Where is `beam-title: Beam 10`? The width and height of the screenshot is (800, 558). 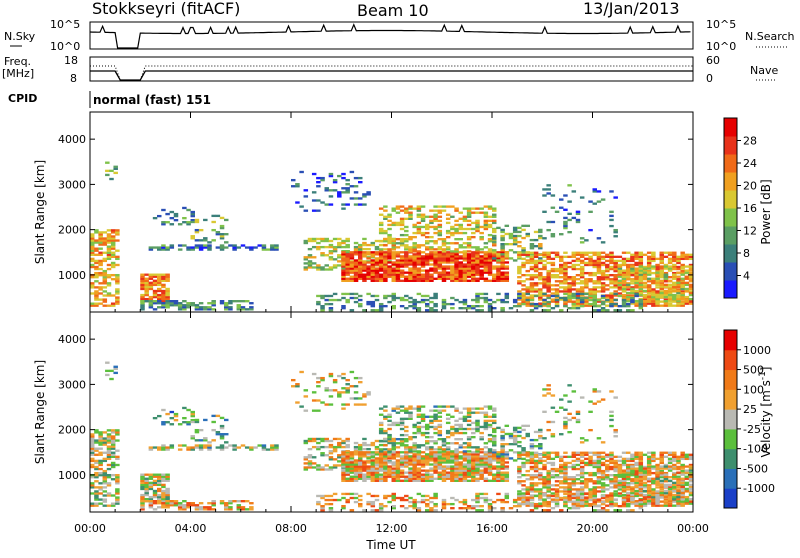 beam-title: Beam 10 is located at coordinates (393, 10).